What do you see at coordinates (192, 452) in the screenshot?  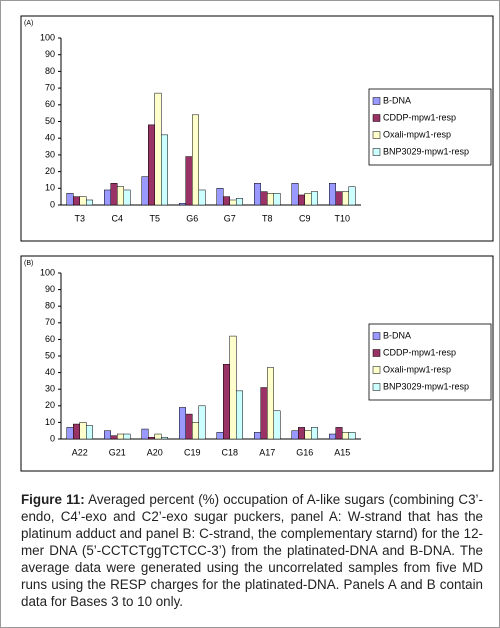 I see `x-tick-label: C19` at bounding box center [192, 452].